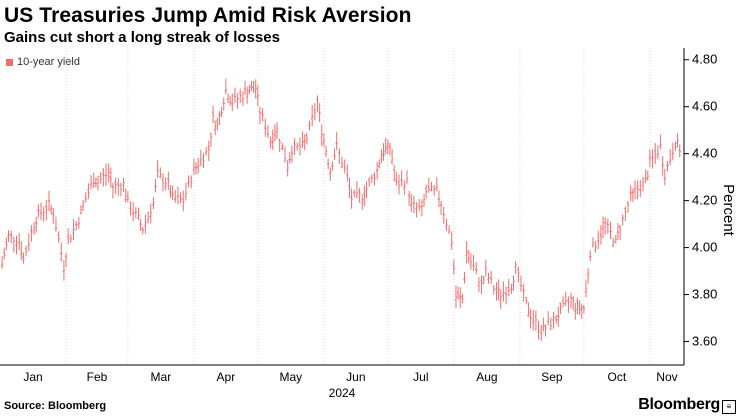 Image resolution: width=740 pixels, height=416 pixels. I want to click on y-tick-label: 4.60, so click(704, 106).